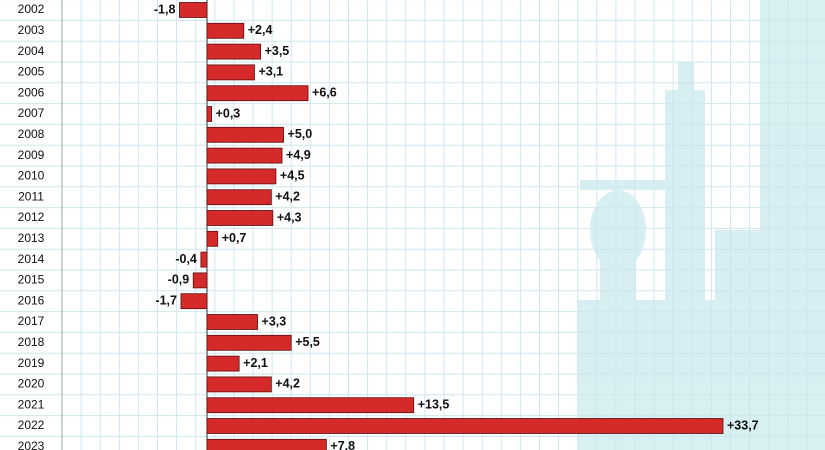 The width and height of the screenshot is (825, 450). What do you see at coordinates (324, 92) in the screenshot?
I see `value-label: +6,6` at bounding box center [324, 92].